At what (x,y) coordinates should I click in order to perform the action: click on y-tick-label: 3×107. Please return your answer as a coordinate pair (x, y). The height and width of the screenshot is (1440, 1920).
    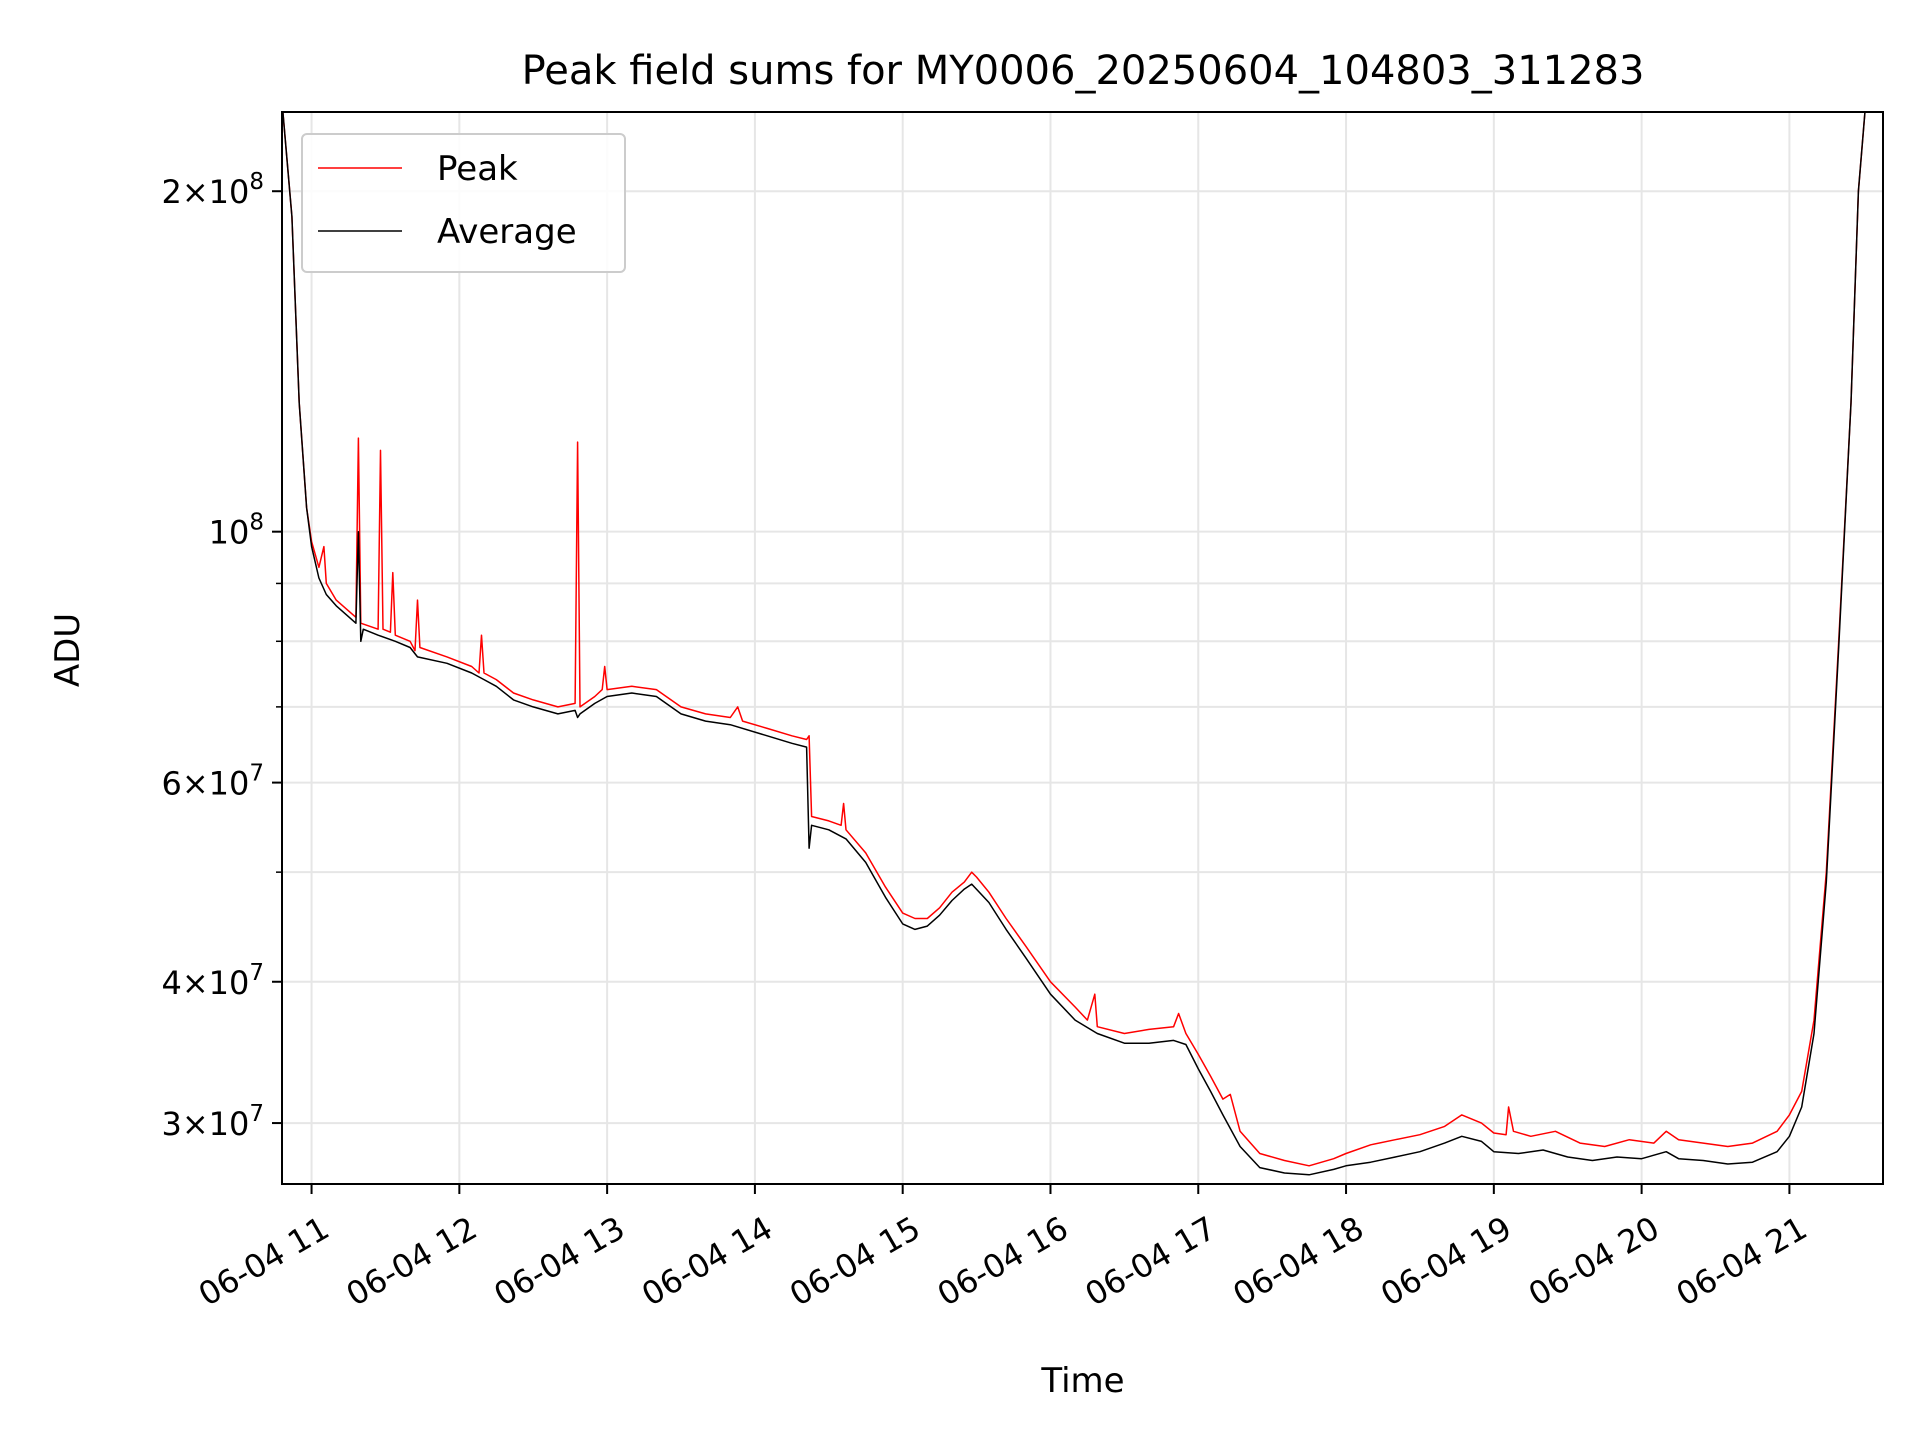
    Looking at the image, I should click on (212, 1122).